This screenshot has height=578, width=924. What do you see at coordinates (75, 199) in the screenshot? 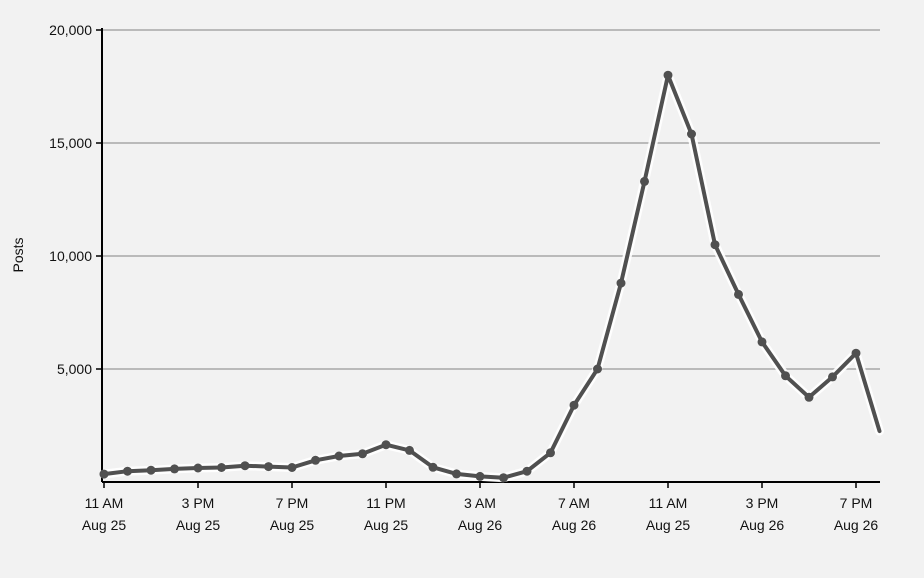
I see `y-axis-ticks: 20,000 15,000 10,000 5,000` at bounding box center [75, 199].